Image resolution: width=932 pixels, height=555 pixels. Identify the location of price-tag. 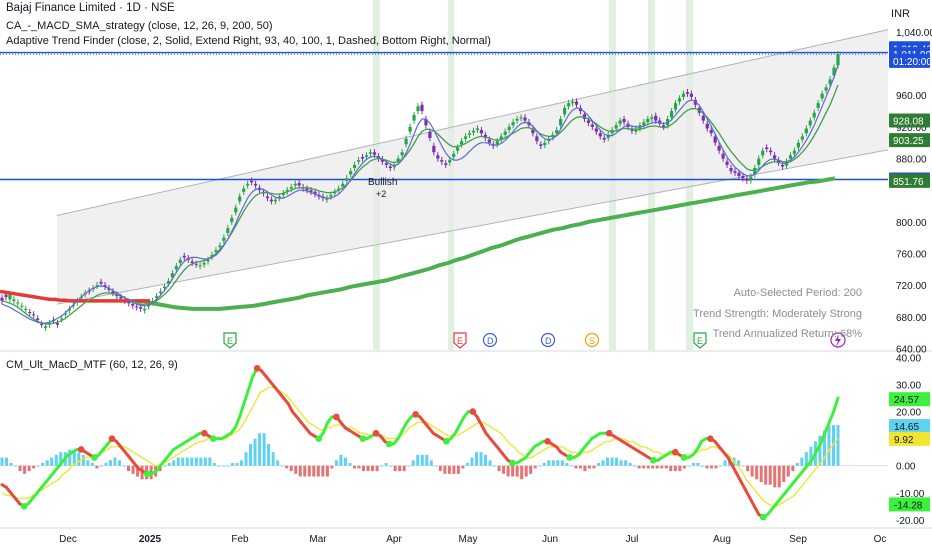
(909, 60).